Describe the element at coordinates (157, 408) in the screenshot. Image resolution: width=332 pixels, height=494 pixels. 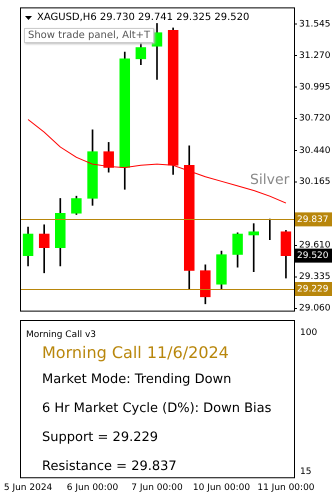
I see `text: 6 Hr Market Cycle (D%): Down Bias` at that location.